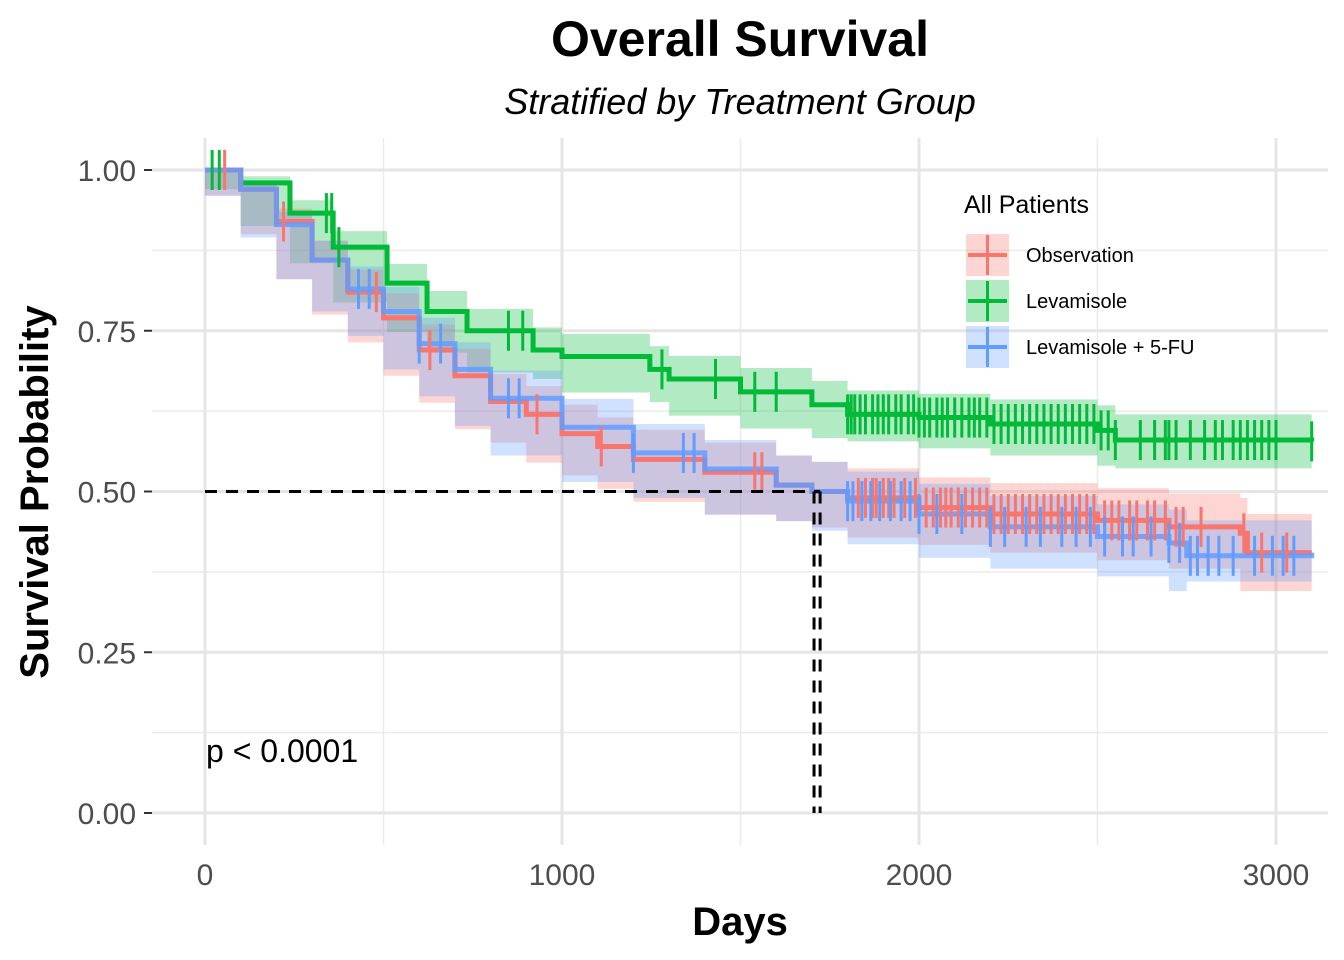 The image size is (1344, 960). Describe the element at coordinates (107, 332) in the screenshot. I see `y-tick-label: 0.75` at that location.